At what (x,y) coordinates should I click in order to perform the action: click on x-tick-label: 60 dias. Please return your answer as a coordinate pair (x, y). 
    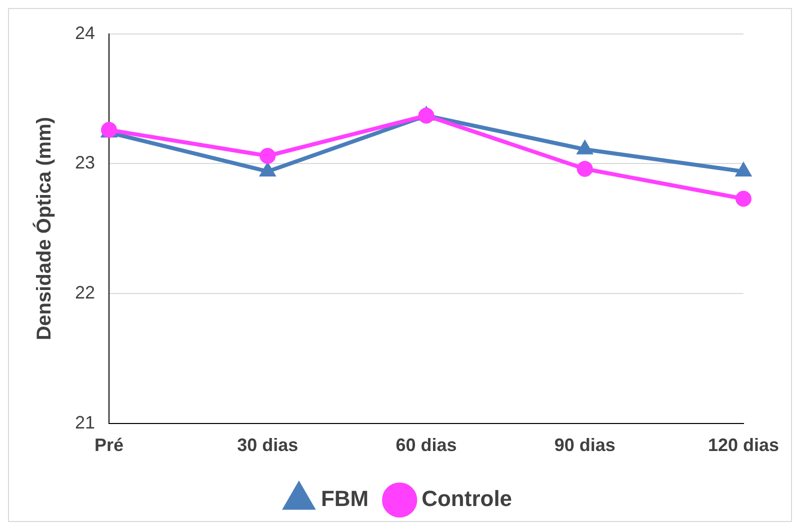
    Looking at the image, I should click on (426, 445).